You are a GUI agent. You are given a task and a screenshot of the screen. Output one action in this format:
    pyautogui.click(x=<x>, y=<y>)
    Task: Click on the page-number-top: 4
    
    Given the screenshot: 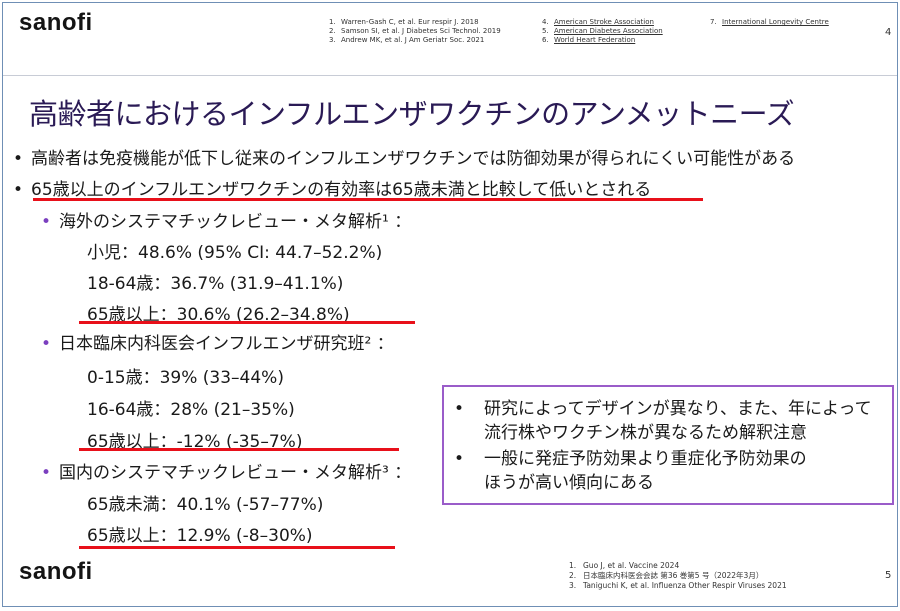 What is the action you would take?
    pyautogui.click(x=888, y=32)
    